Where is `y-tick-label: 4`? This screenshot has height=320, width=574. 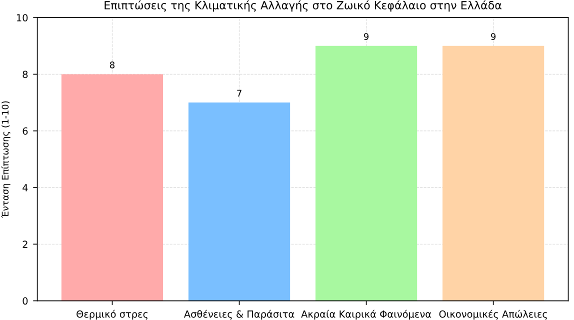
y-tick-label: 4 is located at coordinates (25, 188).